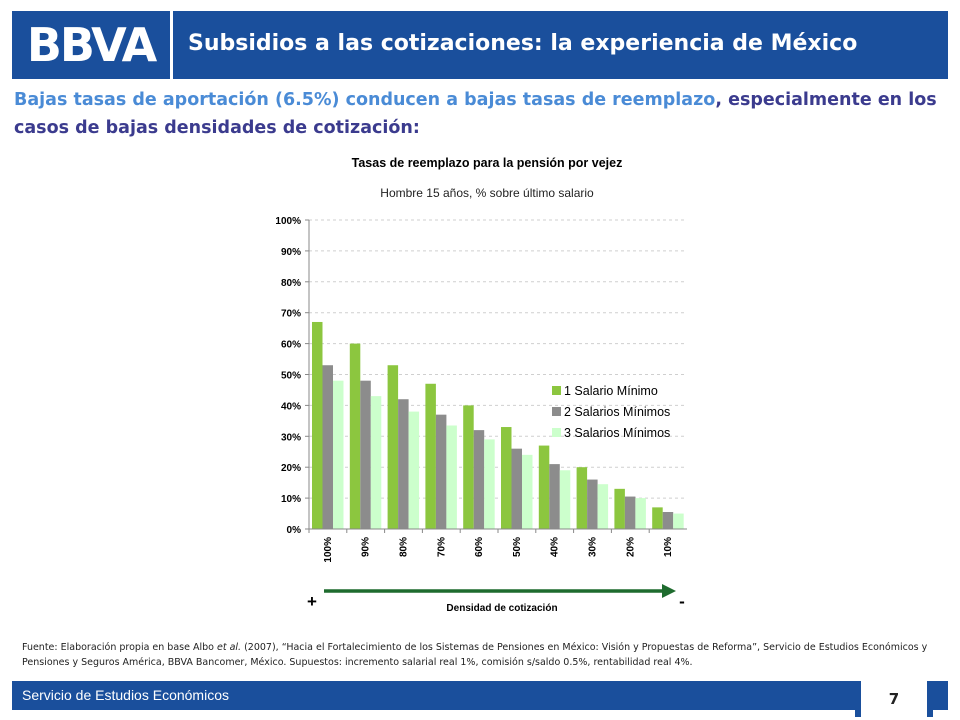 This screenshot has width=960, height=720. I want to click on y-tick-label: 40%, so click(291, 406).